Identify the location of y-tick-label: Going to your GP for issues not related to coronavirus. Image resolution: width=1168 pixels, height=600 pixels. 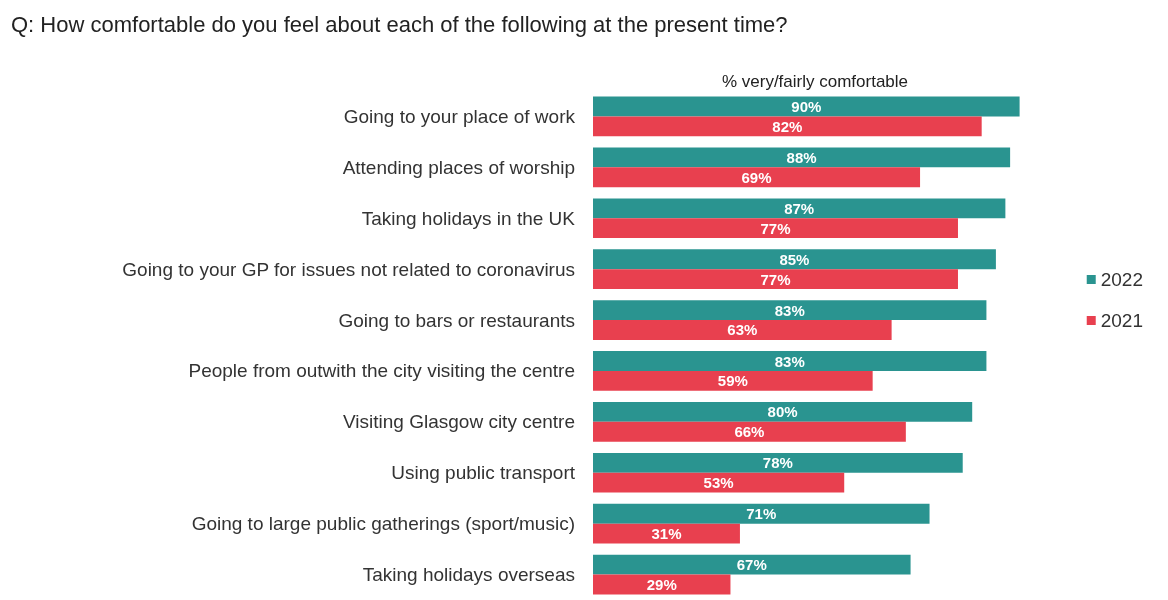
(348, 269).